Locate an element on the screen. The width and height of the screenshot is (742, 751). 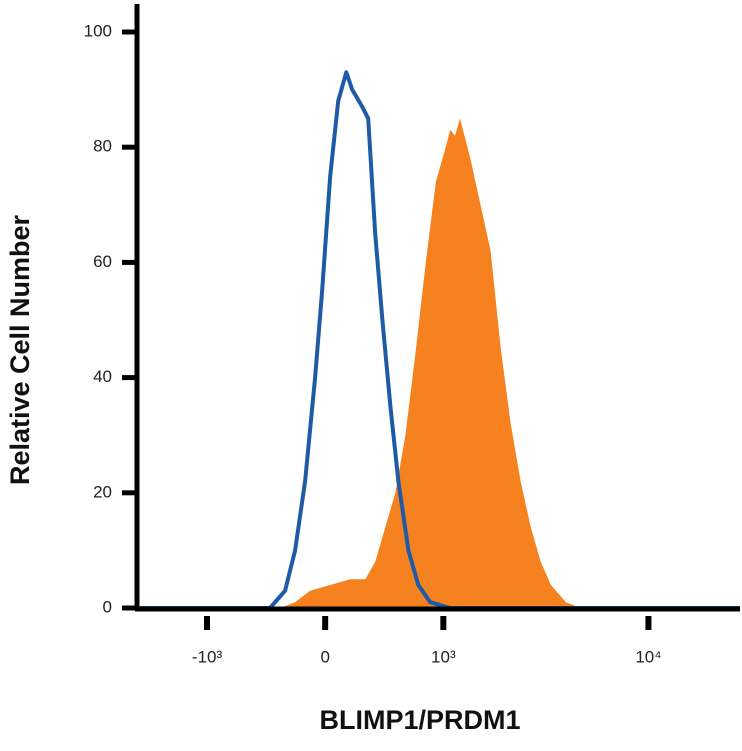
y-tick-label: 40 is located at coordinates (102, 376).